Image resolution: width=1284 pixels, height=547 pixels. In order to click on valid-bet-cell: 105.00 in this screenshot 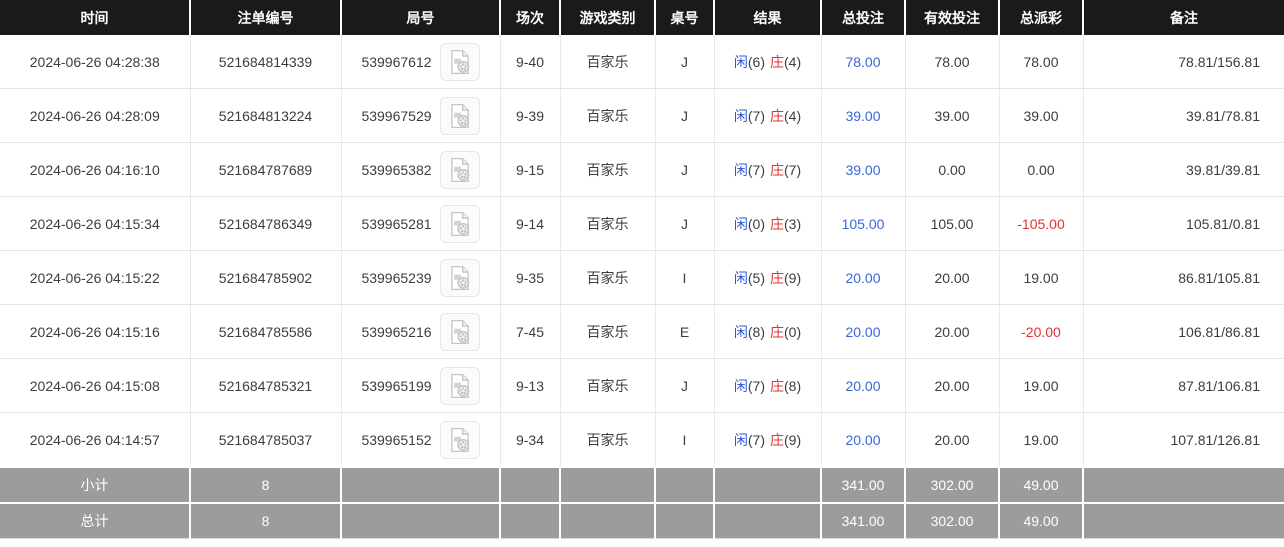, I will do `click(951, 223)`.